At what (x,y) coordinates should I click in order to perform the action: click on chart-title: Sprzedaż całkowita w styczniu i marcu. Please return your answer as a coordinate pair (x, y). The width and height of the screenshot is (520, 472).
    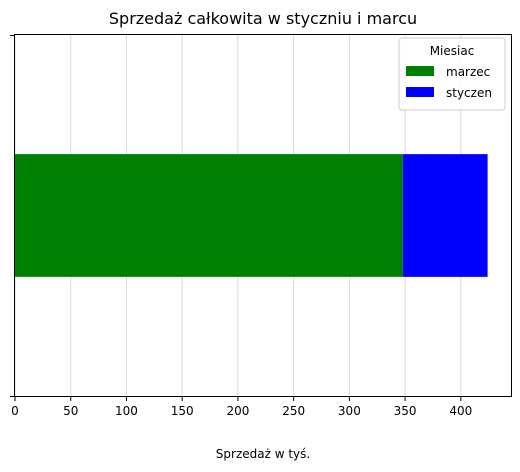
    Looking at the image, I should click on (263, 18).